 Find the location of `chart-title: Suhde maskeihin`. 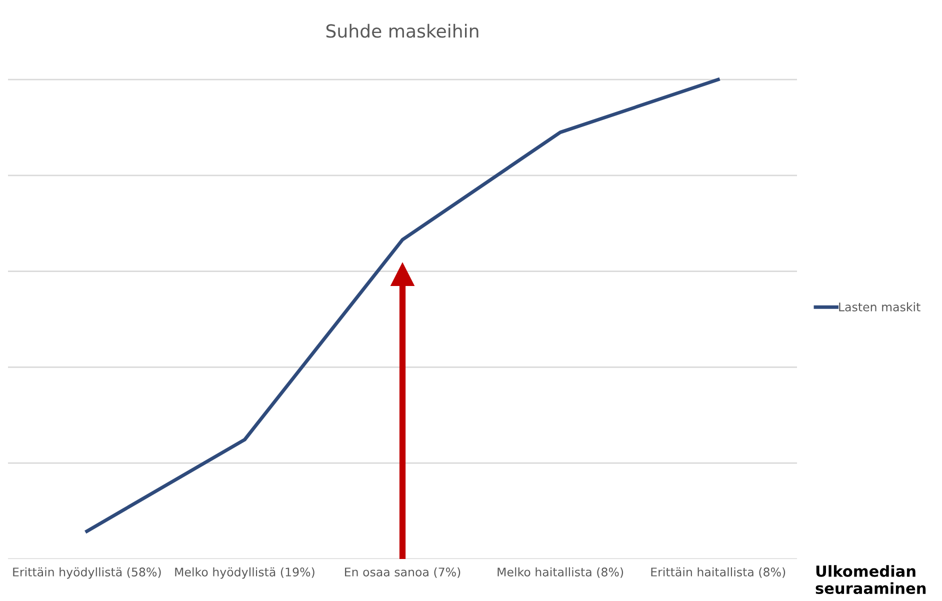

chart-title: Suhde maskeihin is located at coordinates (402, 31).